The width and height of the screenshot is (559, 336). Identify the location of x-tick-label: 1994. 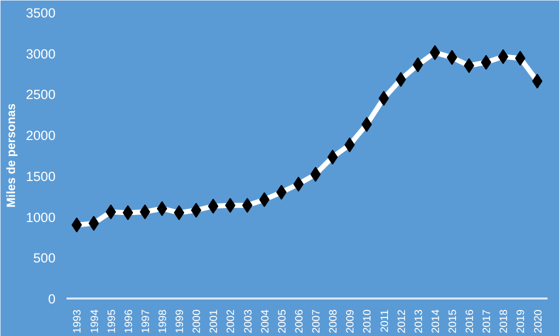
(94, 321).